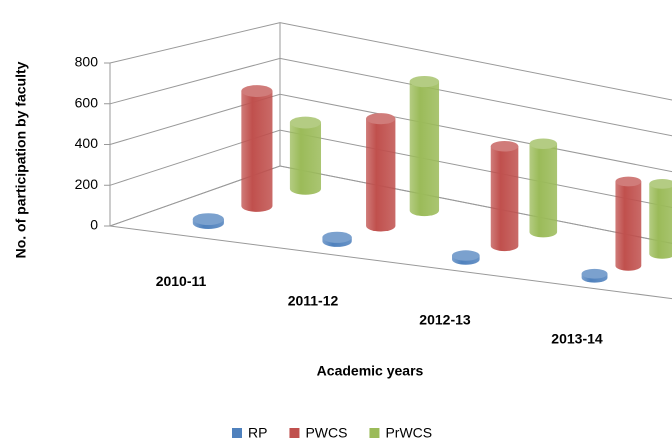 The image size is (672, 444). What do you see at coordinates (94, 225) in the screenshot?
I see `y-tick-label: 0` at bounding box center [94, 225].